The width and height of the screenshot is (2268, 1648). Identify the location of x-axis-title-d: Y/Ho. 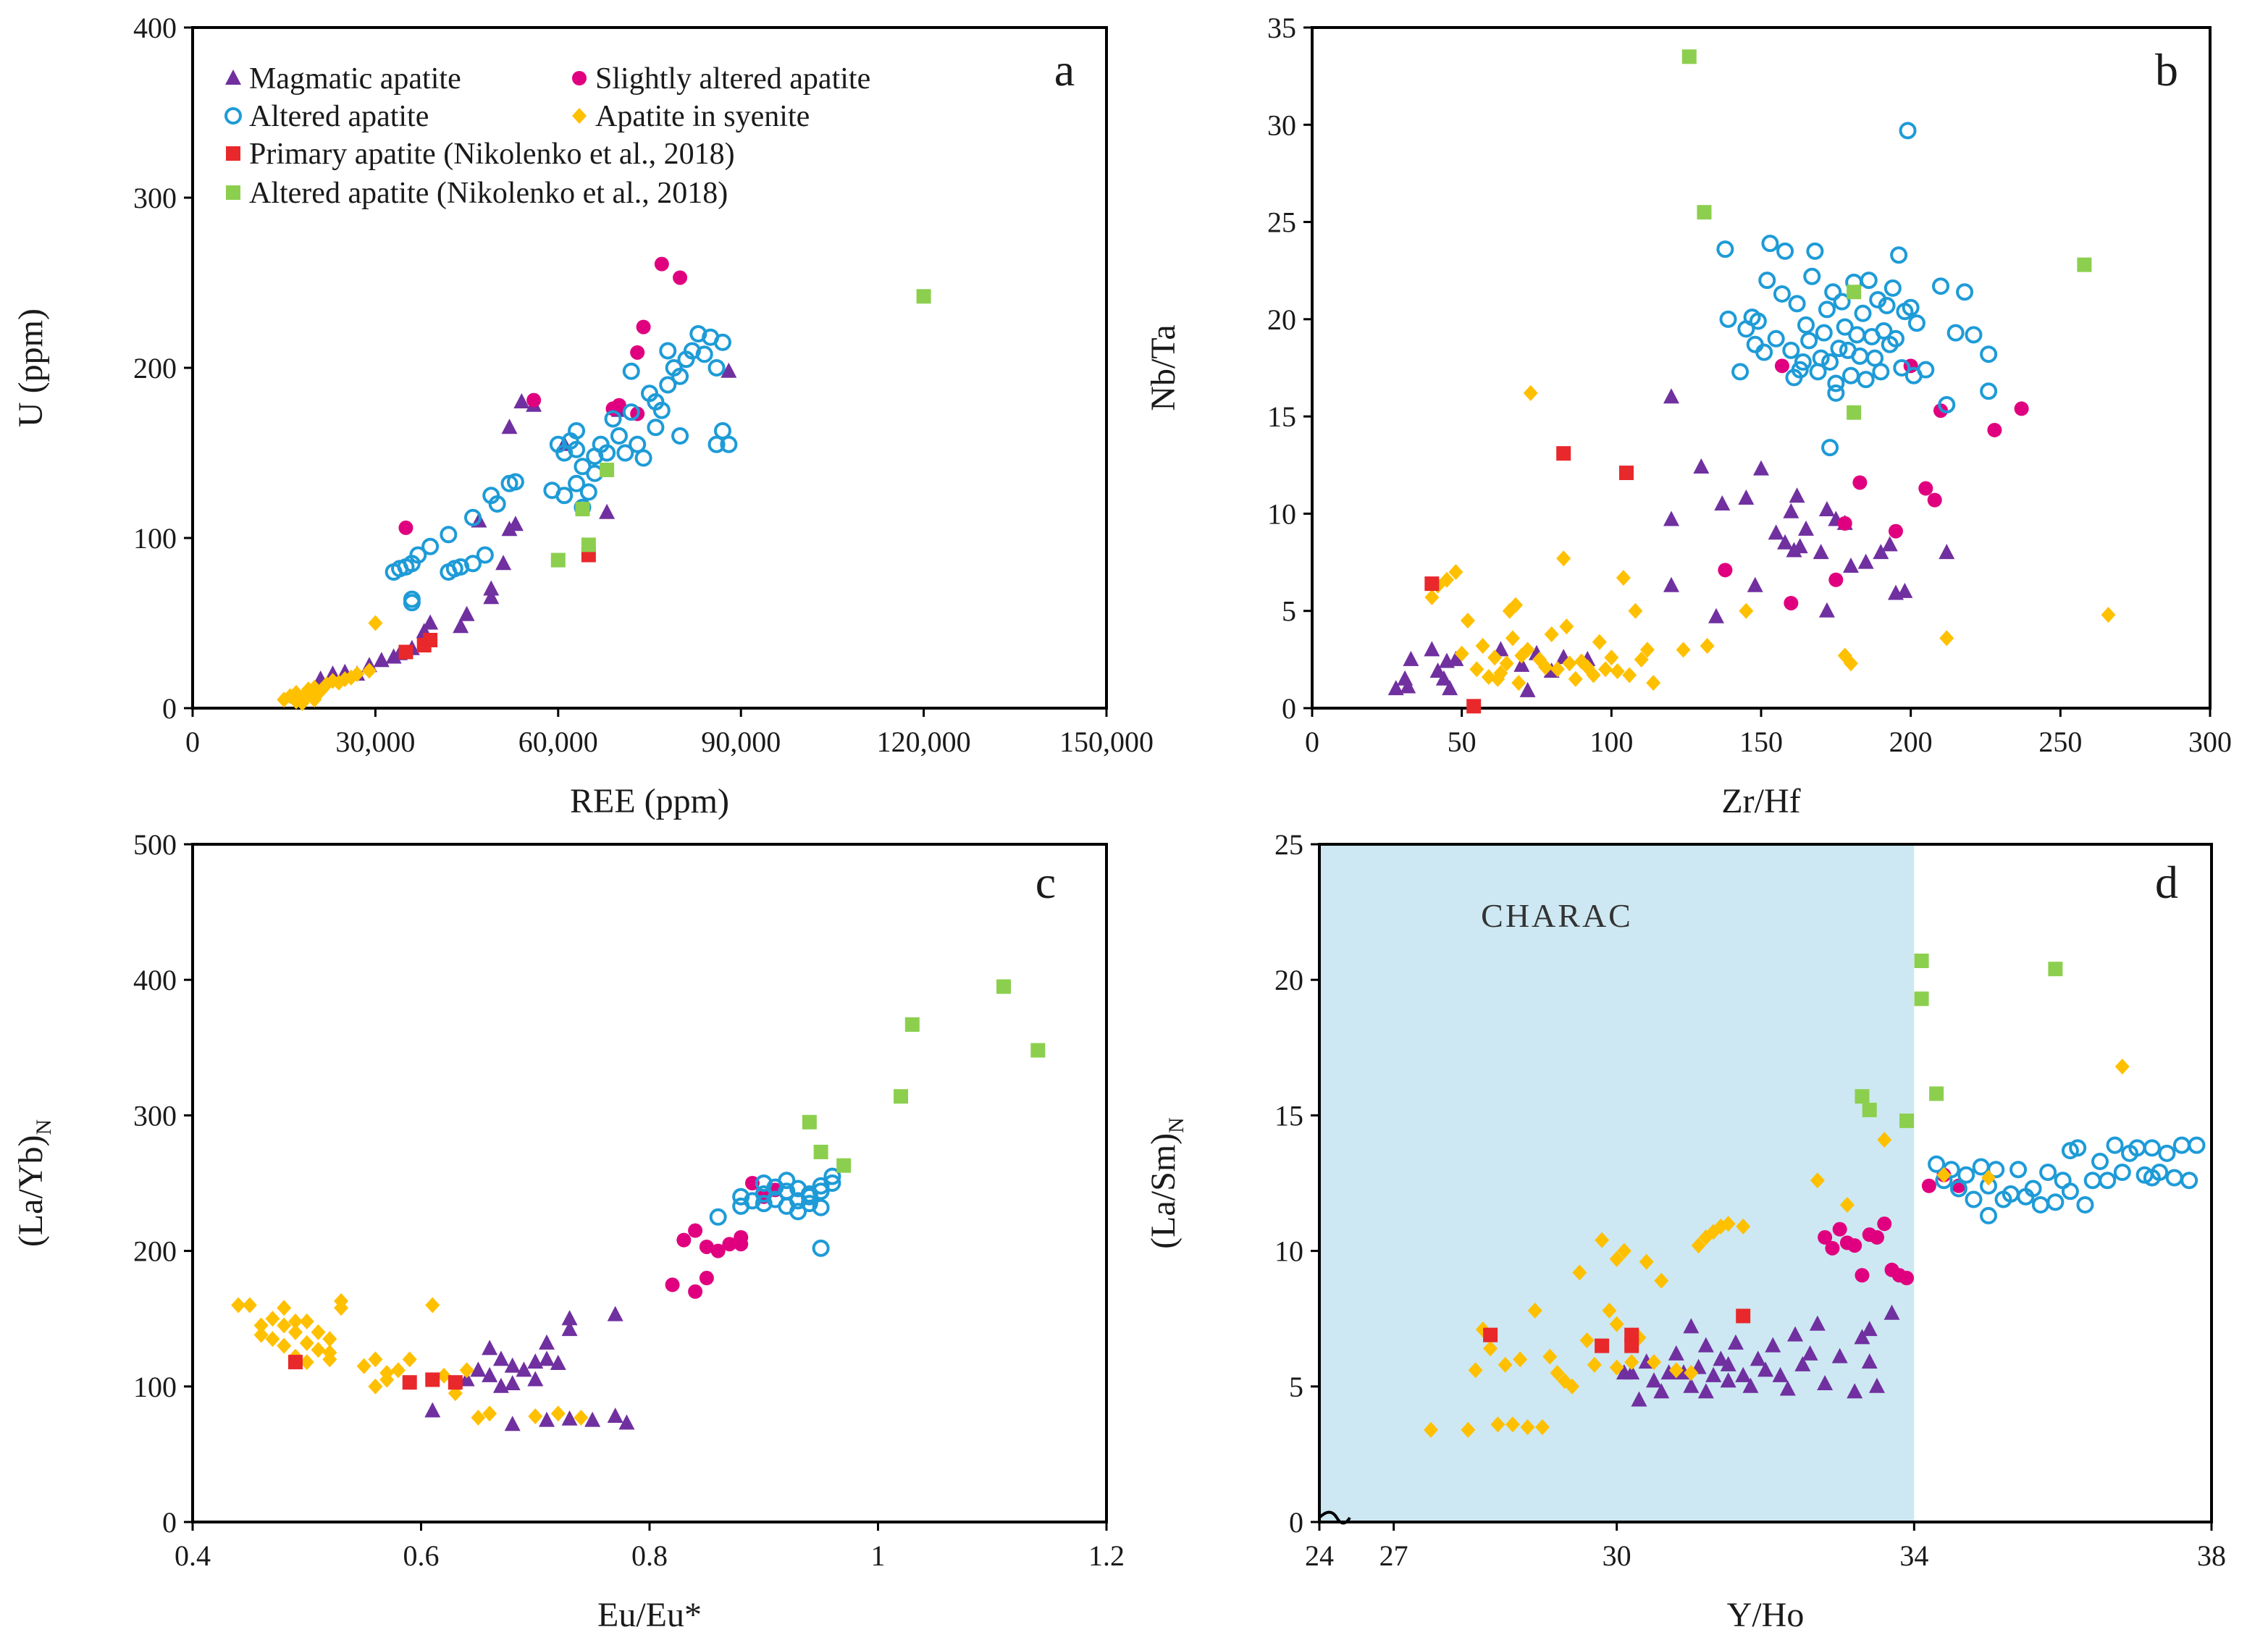
(1766, 1615).